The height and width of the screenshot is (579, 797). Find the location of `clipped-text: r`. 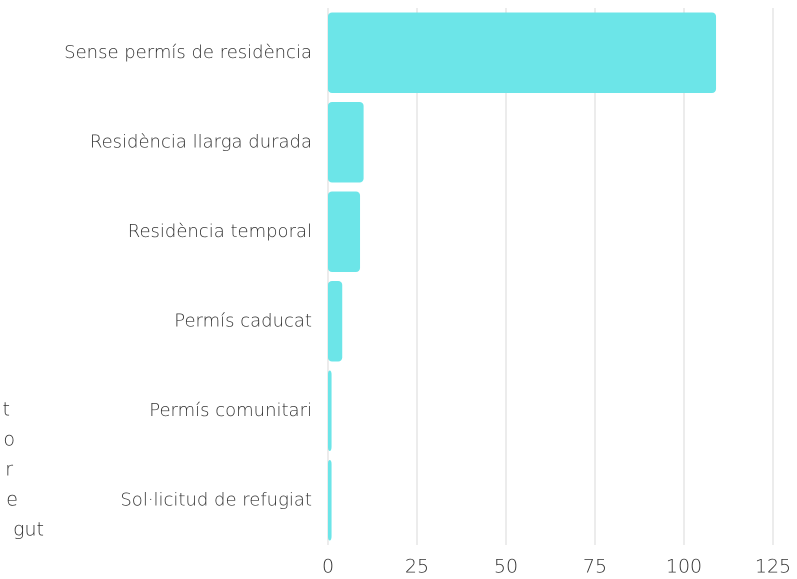

clipped-text: r is located at coordinates (9, 470).